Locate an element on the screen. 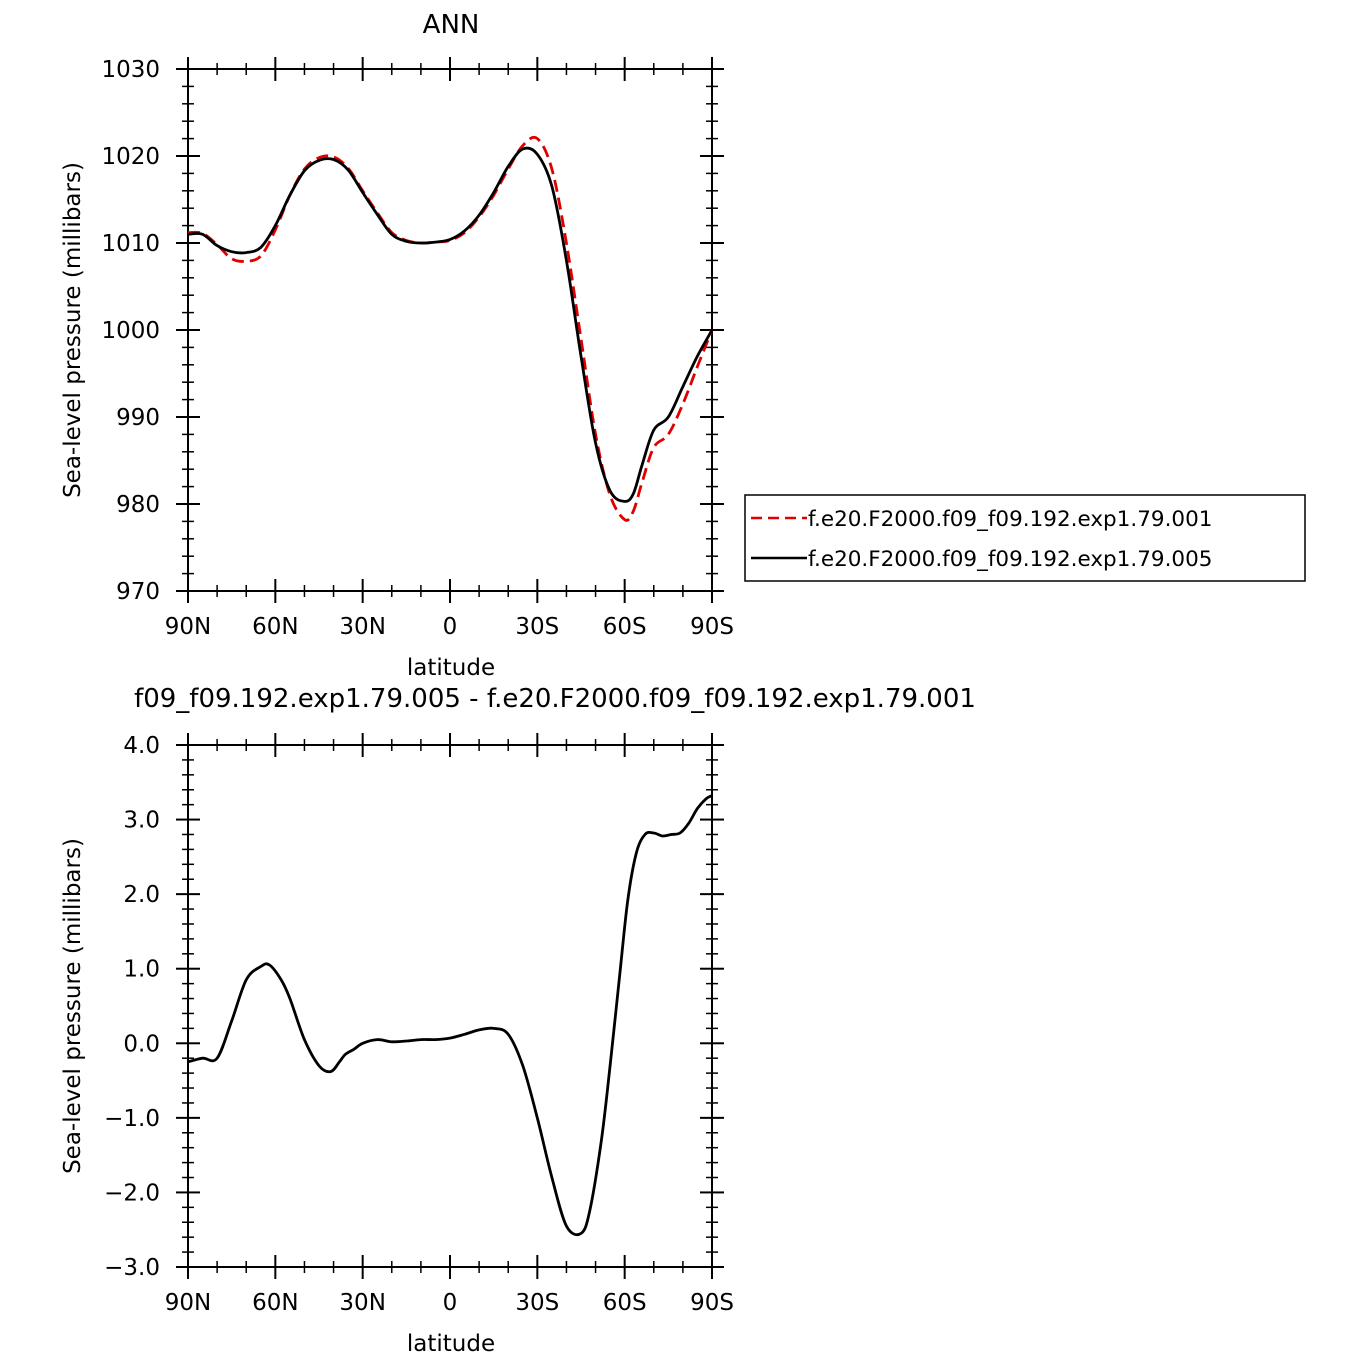  y-tick-label: −2.0 is located at coordinates (132, 1193).